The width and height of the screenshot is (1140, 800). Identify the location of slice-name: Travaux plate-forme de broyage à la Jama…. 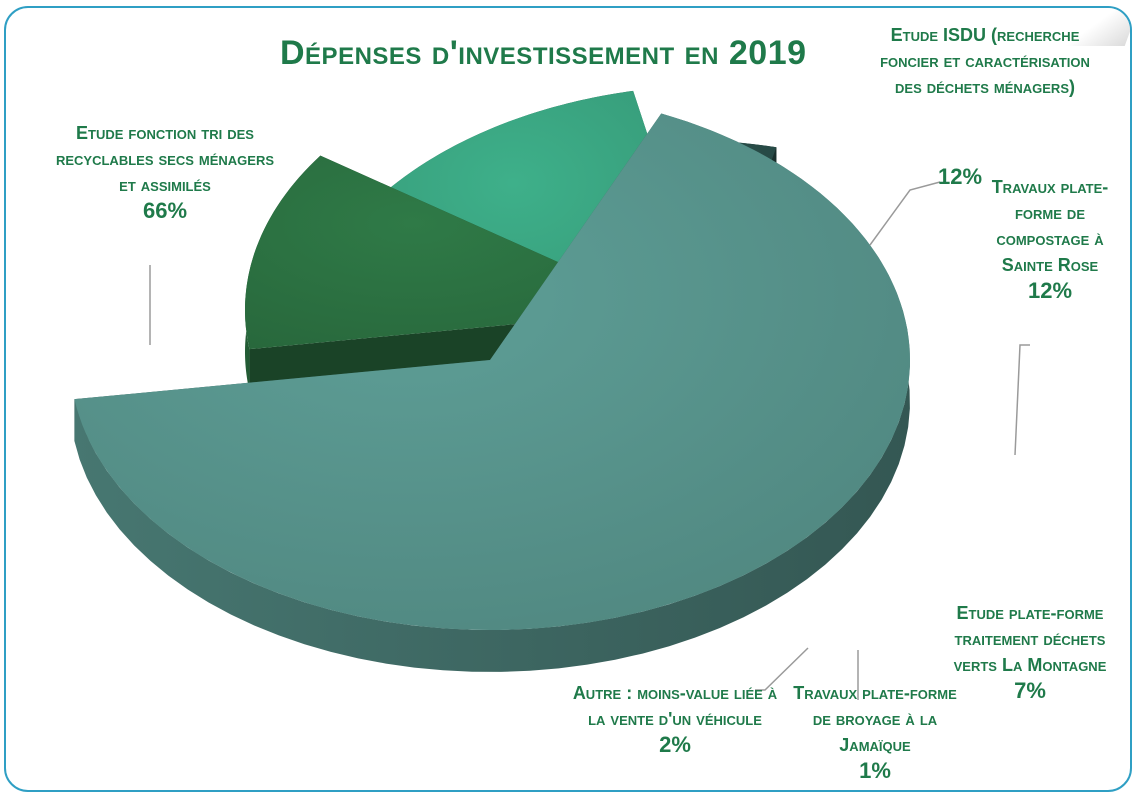
(875, 719).